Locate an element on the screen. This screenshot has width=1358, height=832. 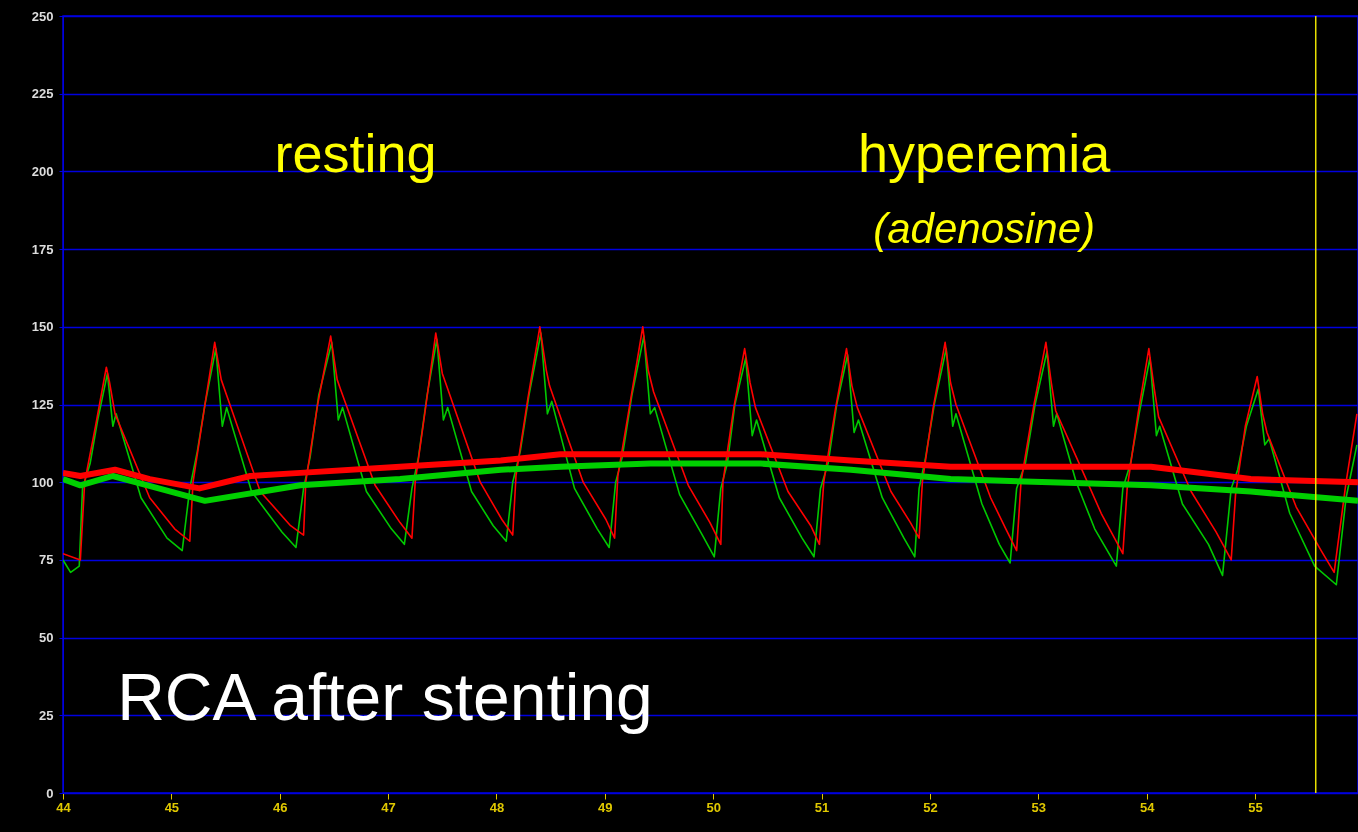
x-tick-label: 46 is located at coordinates (280, 807).